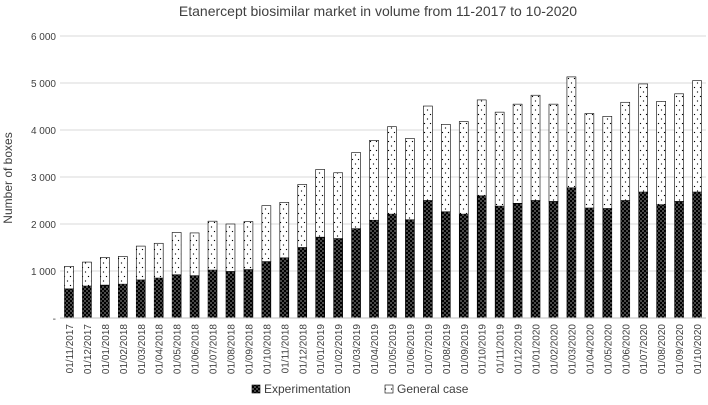 The height and width of the screenshot is (405, 708). Describe the element at coordinates (249, 349) in the screenshot. I see `x-tick-label: 01/09/2018` at that location.